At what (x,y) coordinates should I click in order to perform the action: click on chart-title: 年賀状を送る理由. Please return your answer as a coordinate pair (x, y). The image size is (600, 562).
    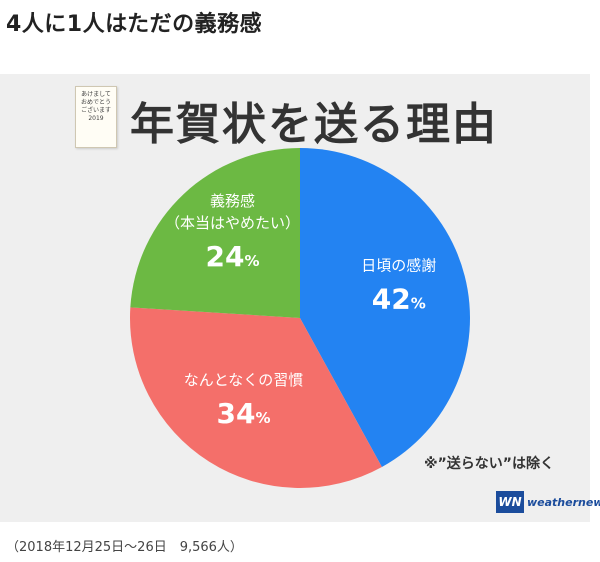
    Looking at the image, I should click on (314, 124).